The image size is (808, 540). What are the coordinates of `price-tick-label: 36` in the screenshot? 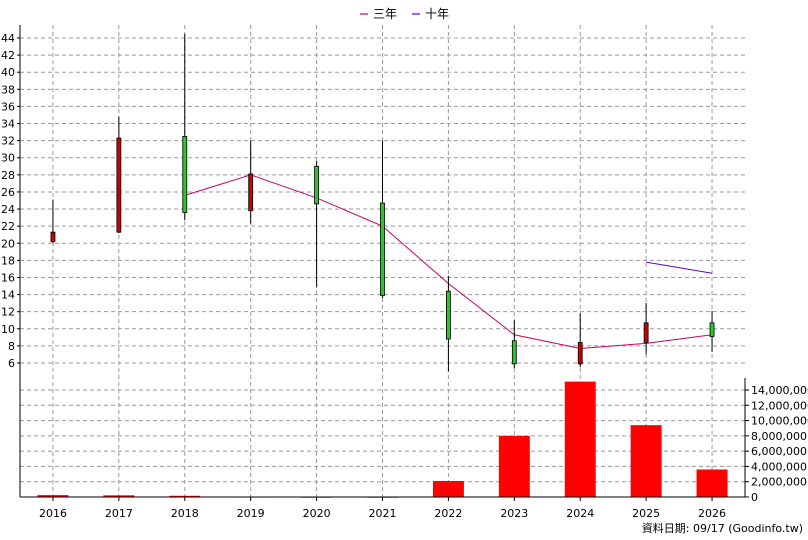 It's located at (8, 106).